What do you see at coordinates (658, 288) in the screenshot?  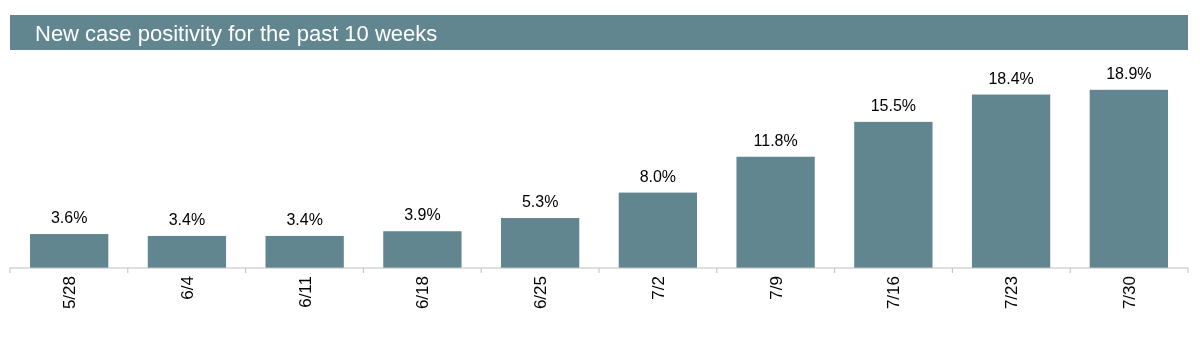 I see `x-tick-label: 7/2` at bounding box center [658, 288].